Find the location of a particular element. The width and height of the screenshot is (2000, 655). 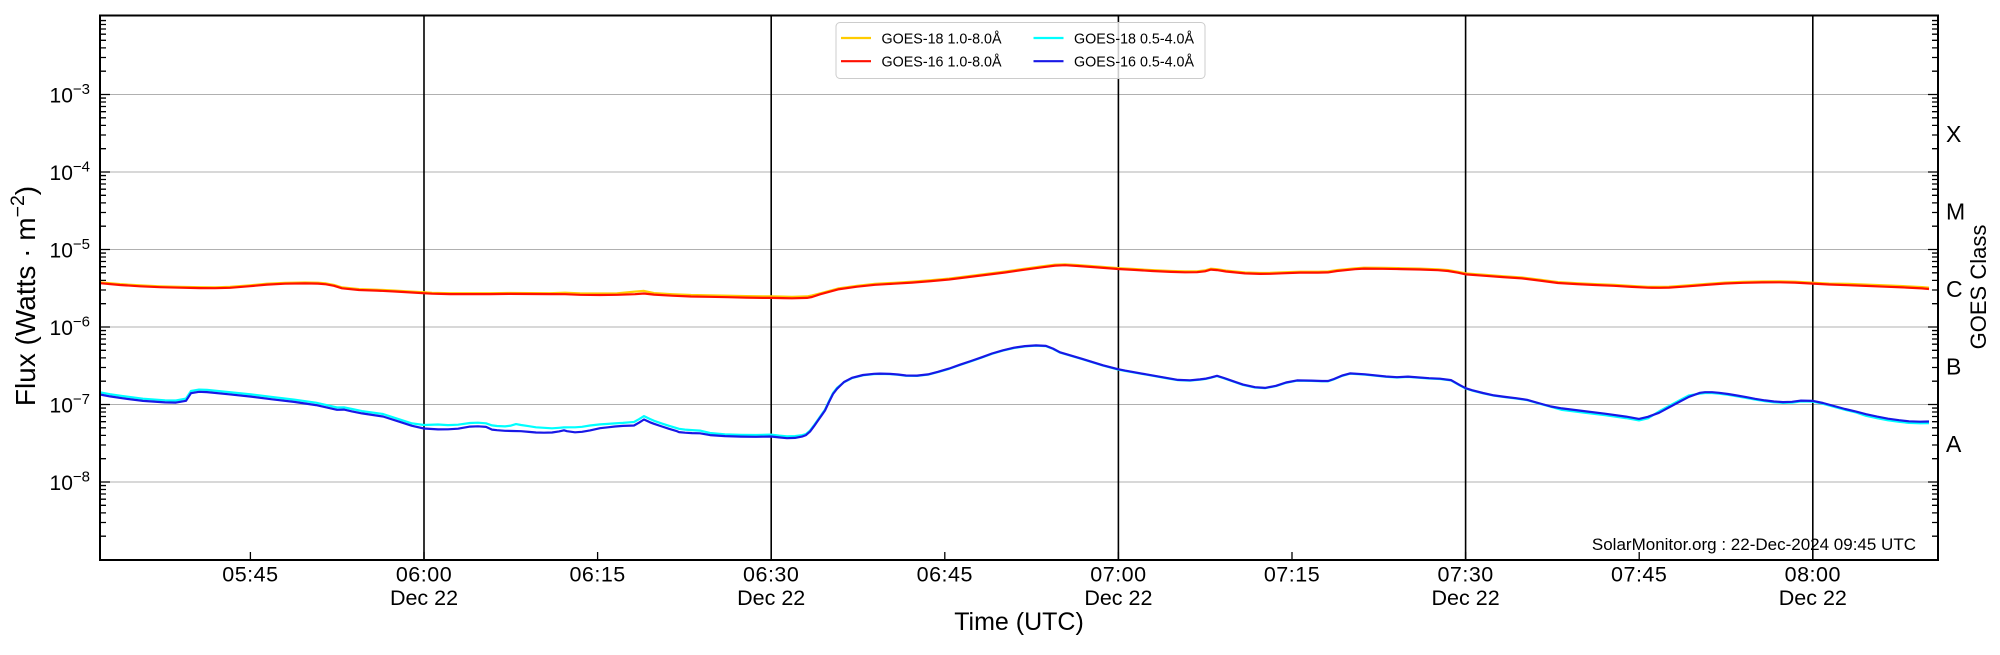

svg-text: 07:15 is located at coordinates (1292, 575).